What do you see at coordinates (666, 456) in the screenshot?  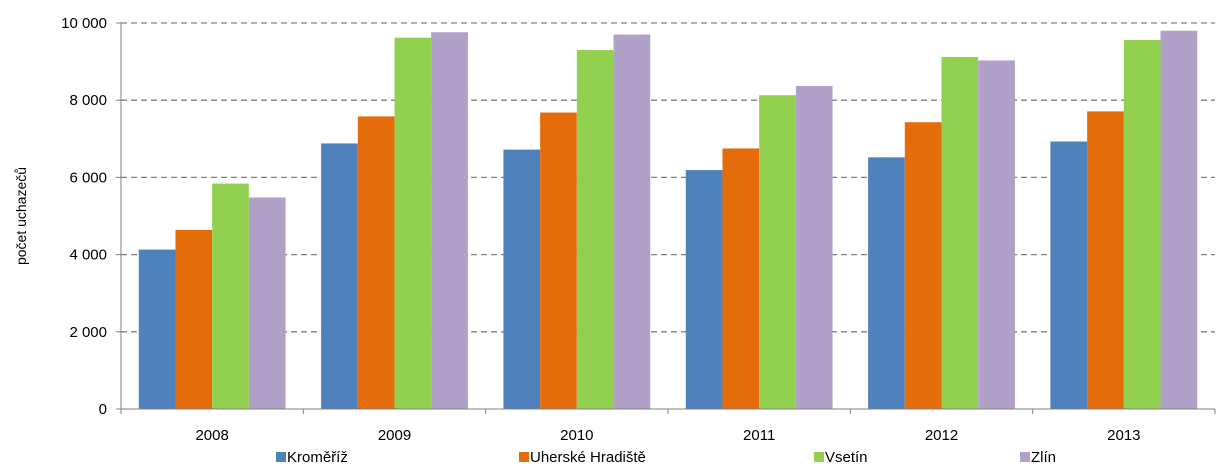 I see `legend: Kroměříž Uherské Hradiště Vsetín Zlín` at bounding box center [666, 456].